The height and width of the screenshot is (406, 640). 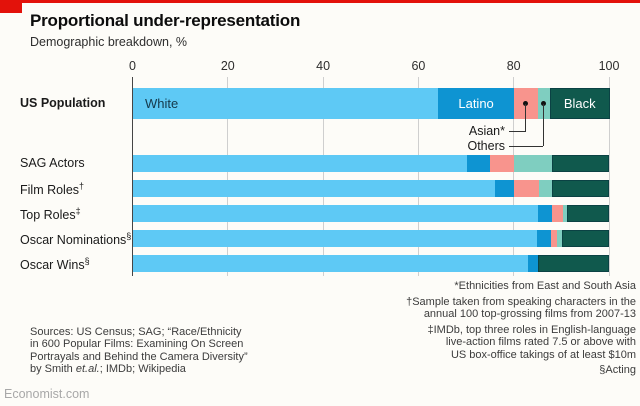 What do you see at coordinates (513, 66) in the screenshot?
I see `axis-tick-label: 80` at bounding box center [513, 66].